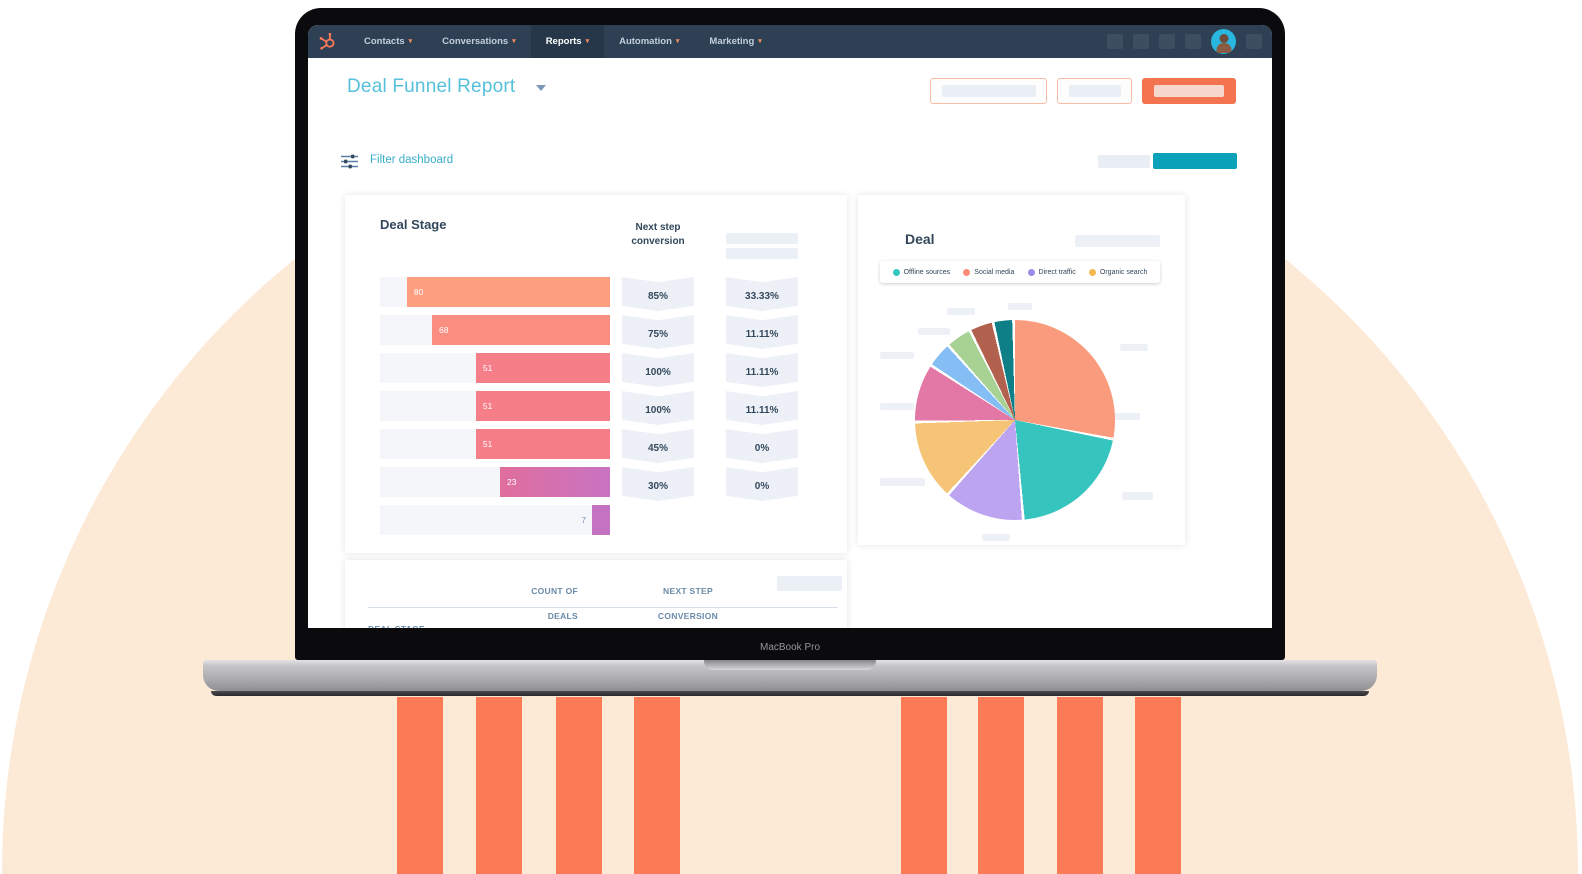  I want to click on funnel-row-4: 51, so click(495, 406).